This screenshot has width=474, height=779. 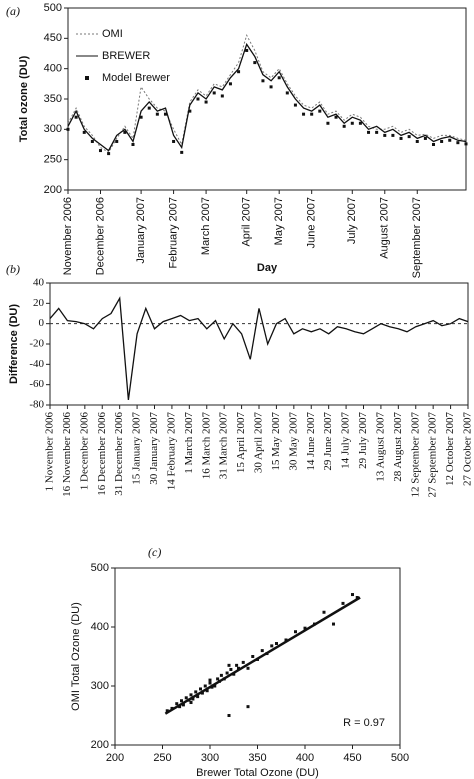 I want to click on plot-frame, so click(x=259, y=344).